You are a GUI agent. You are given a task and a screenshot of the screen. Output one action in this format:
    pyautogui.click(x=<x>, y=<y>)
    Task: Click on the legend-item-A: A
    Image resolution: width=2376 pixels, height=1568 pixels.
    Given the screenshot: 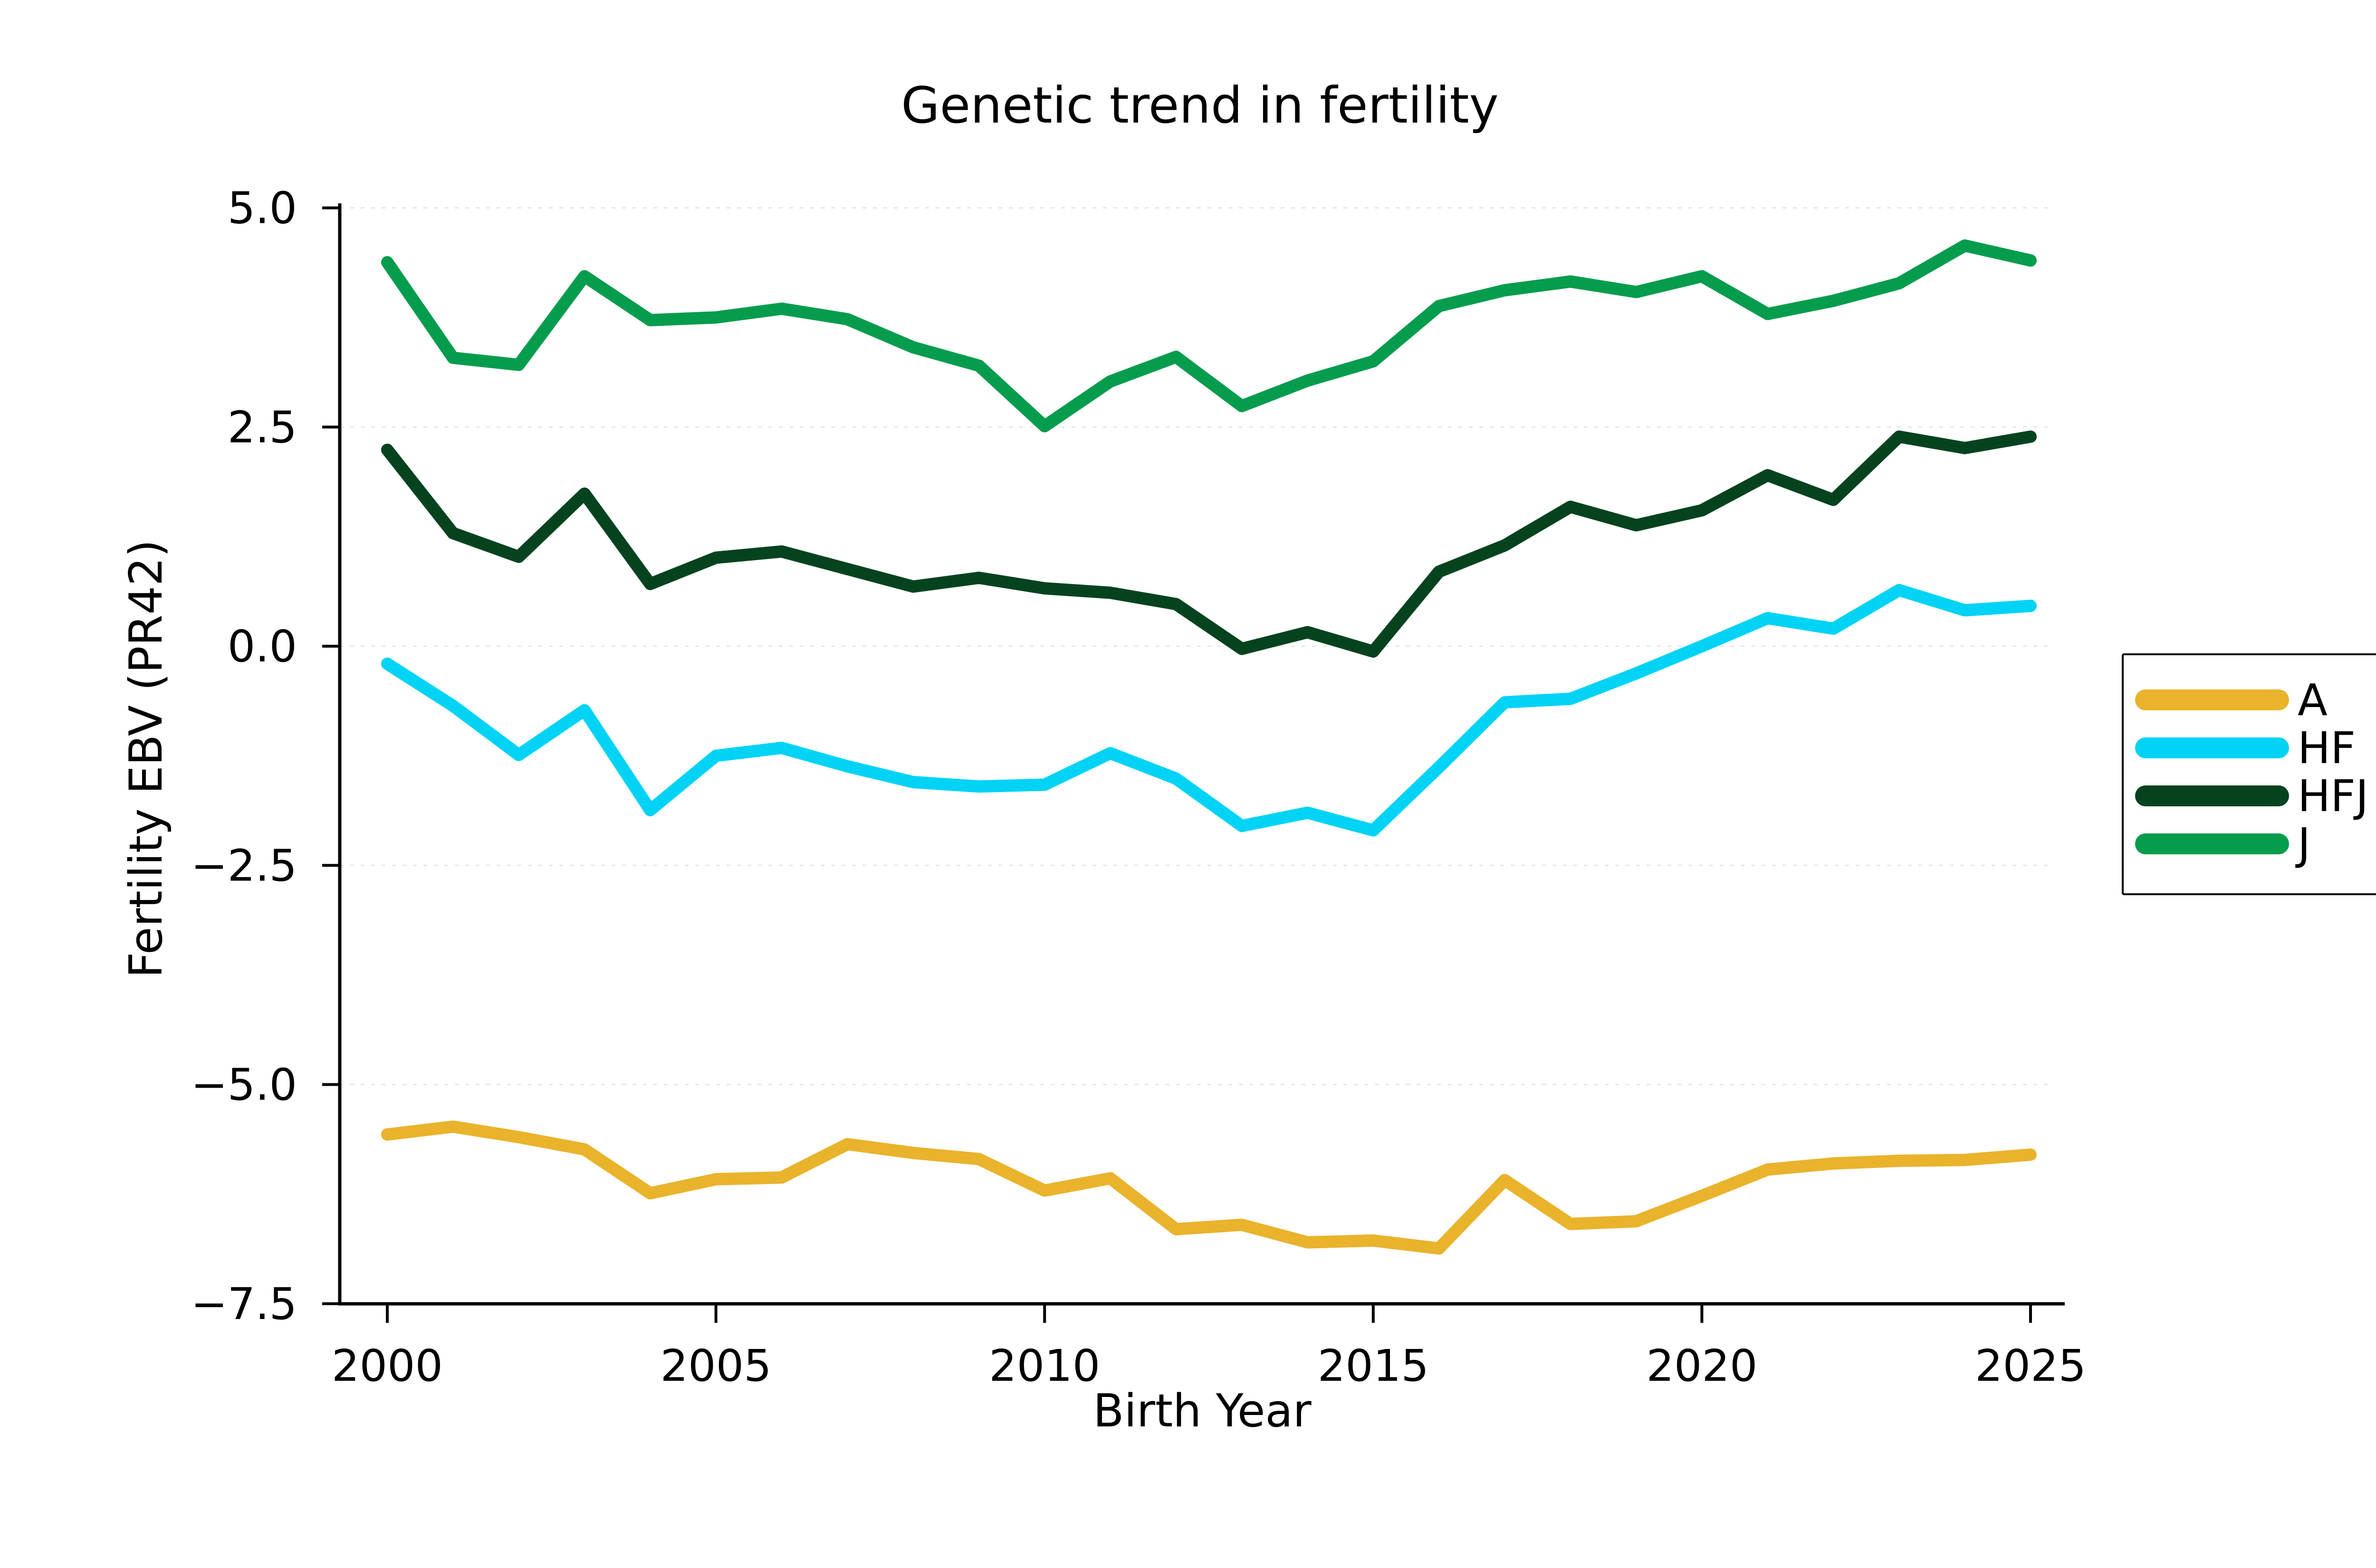 What is the action you would take?
    pyautogui.click(x=2231, y=701)
    